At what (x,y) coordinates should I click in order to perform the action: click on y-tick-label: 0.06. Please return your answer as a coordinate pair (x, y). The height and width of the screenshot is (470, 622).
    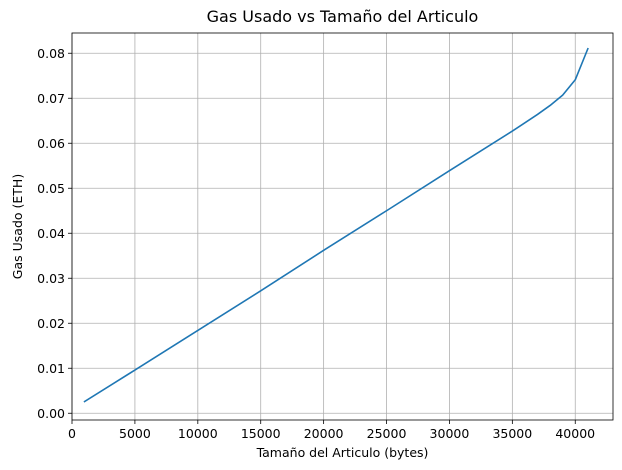
    Looking at the image, I should click on (51, 143).